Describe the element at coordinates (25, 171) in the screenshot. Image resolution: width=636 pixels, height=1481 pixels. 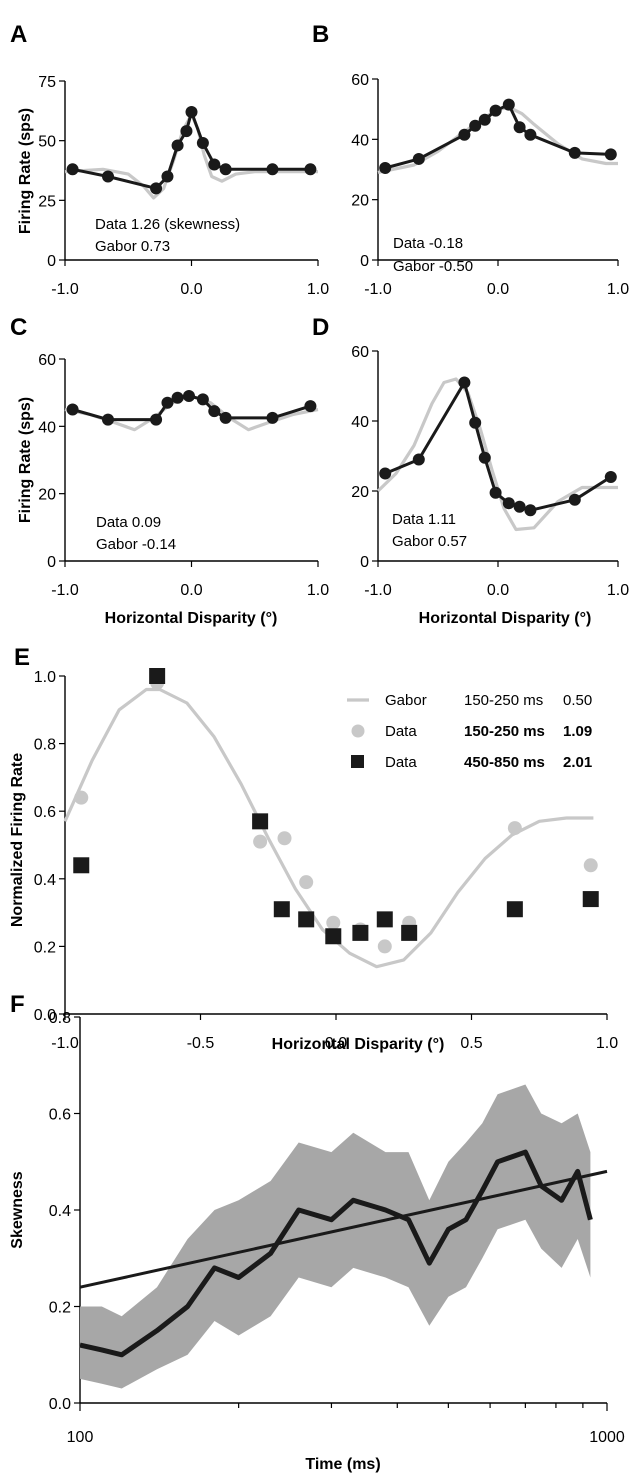
I see `y-axis-label: Firing Rate (sps)` at that location.